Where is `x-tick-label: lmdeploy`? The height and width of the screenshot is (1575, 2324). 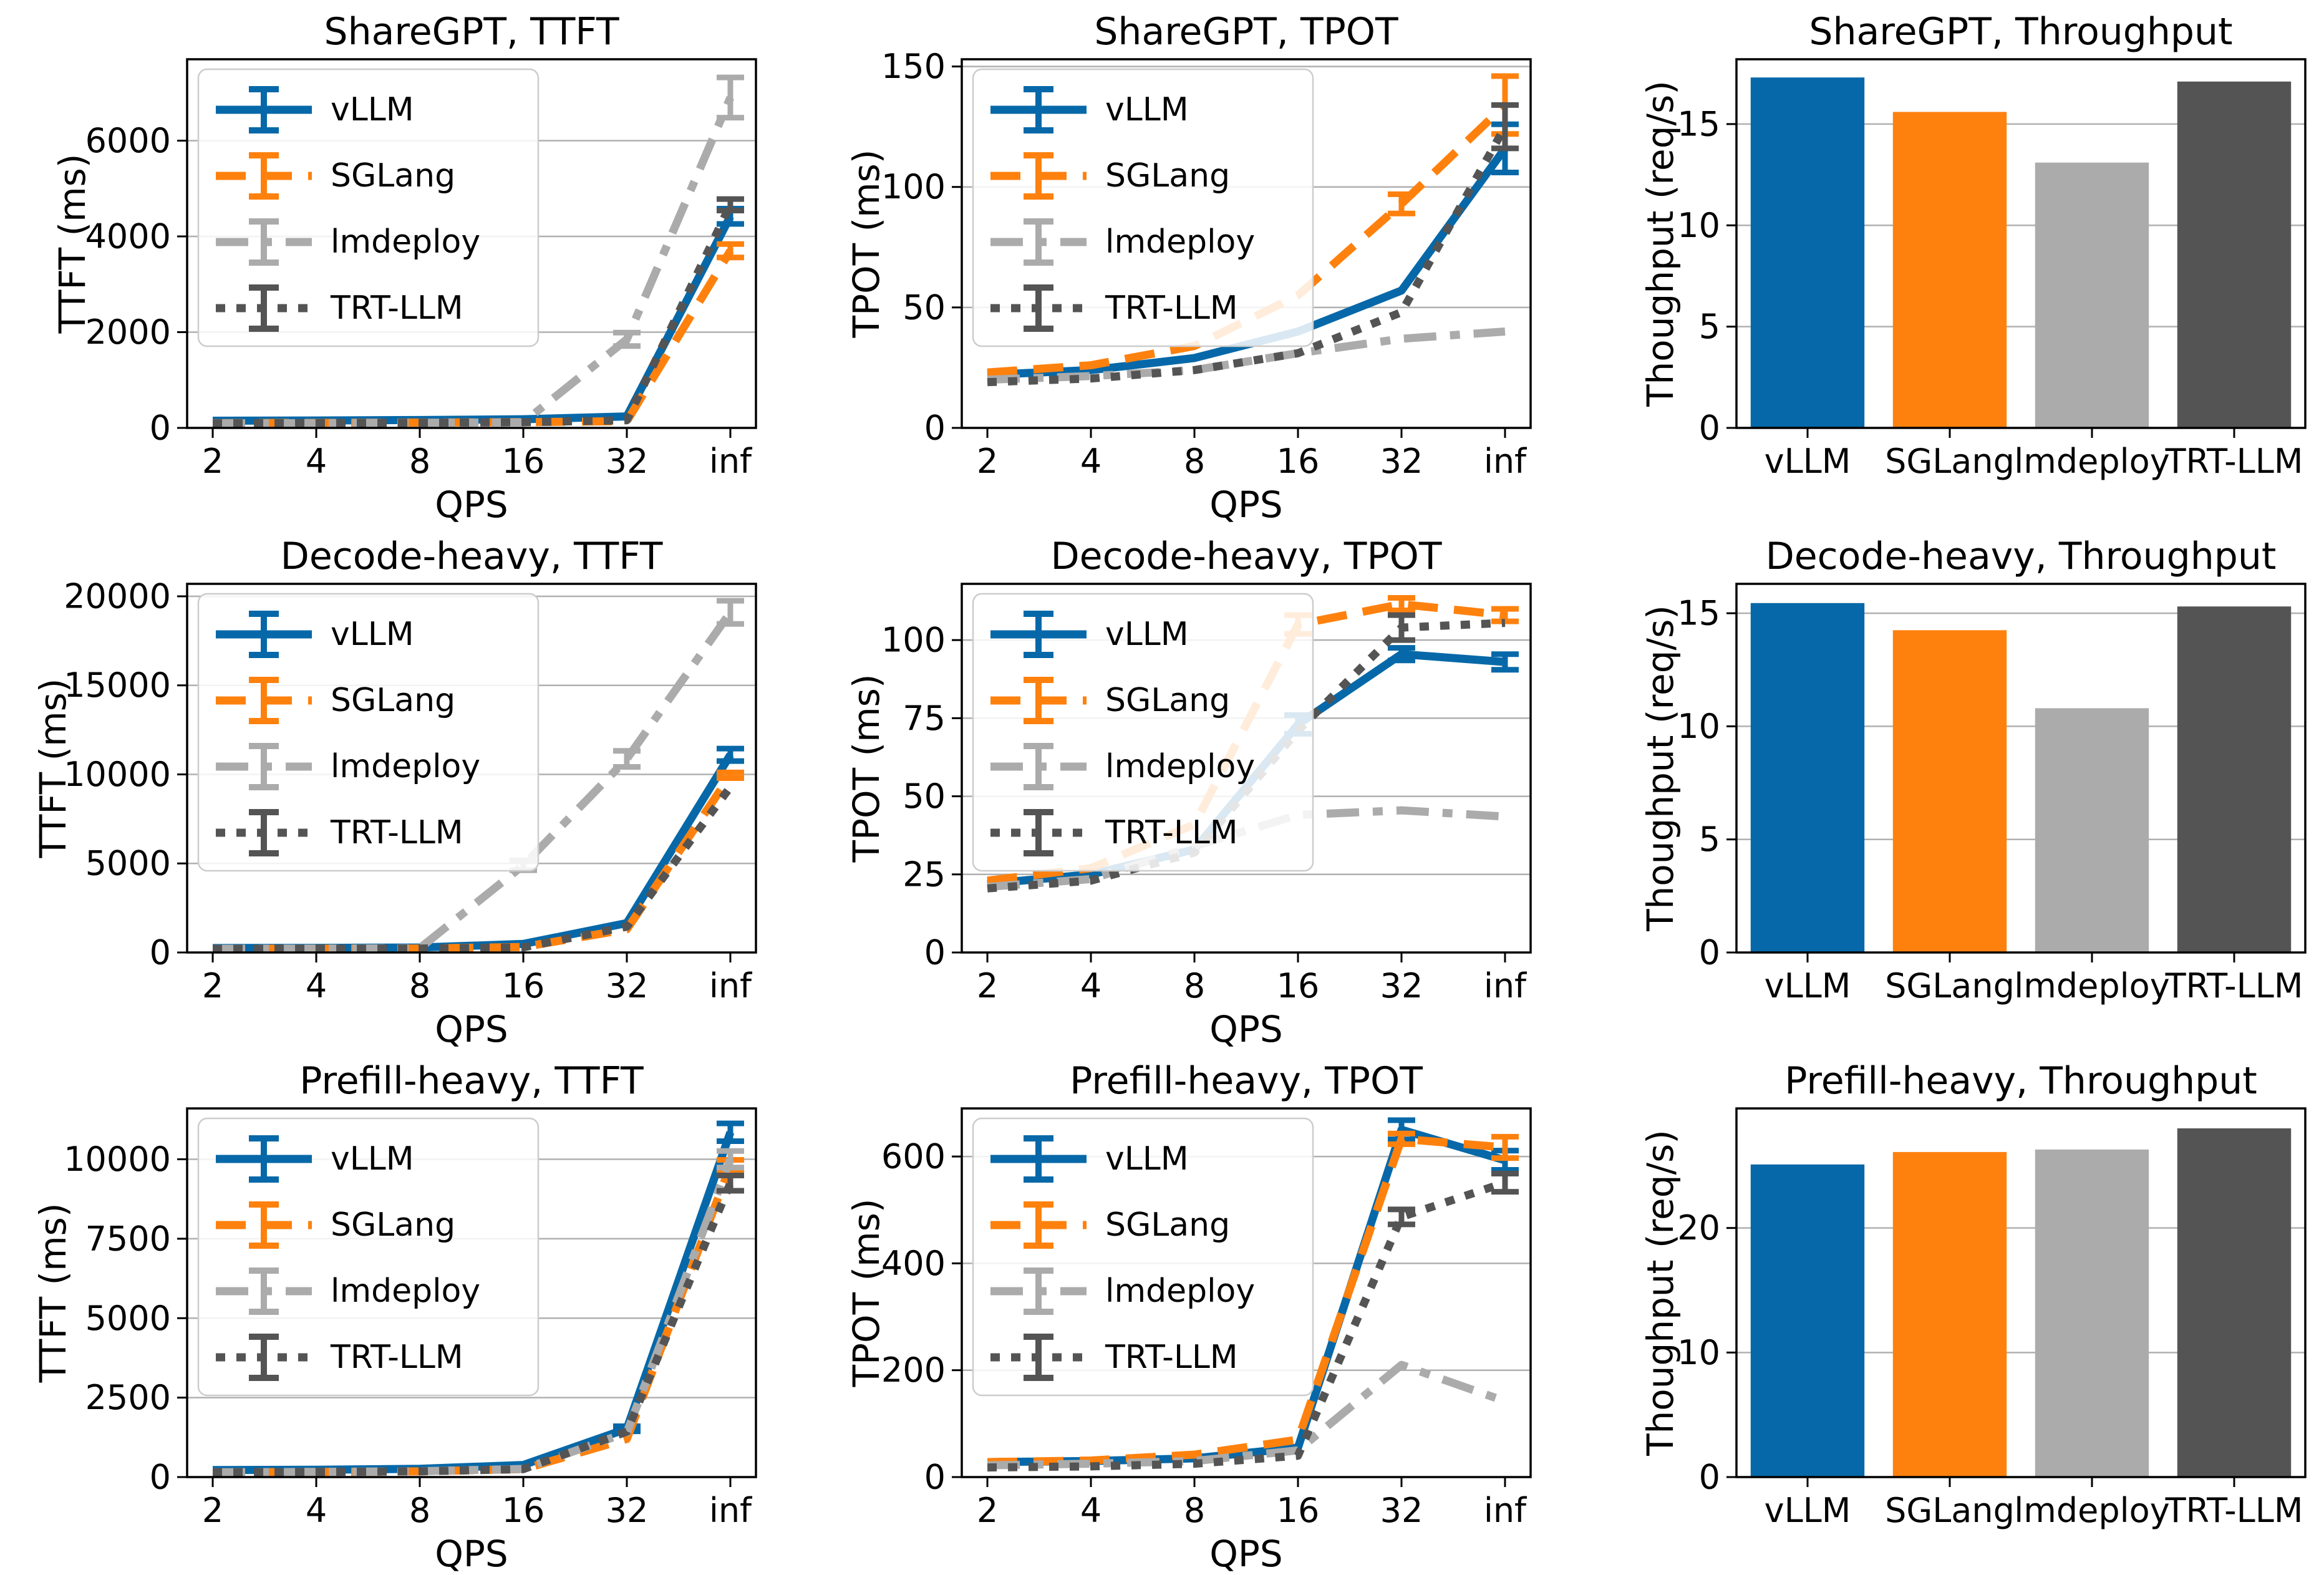
x-tick-label: lmdeploy is located at coordinates (2091, 986).